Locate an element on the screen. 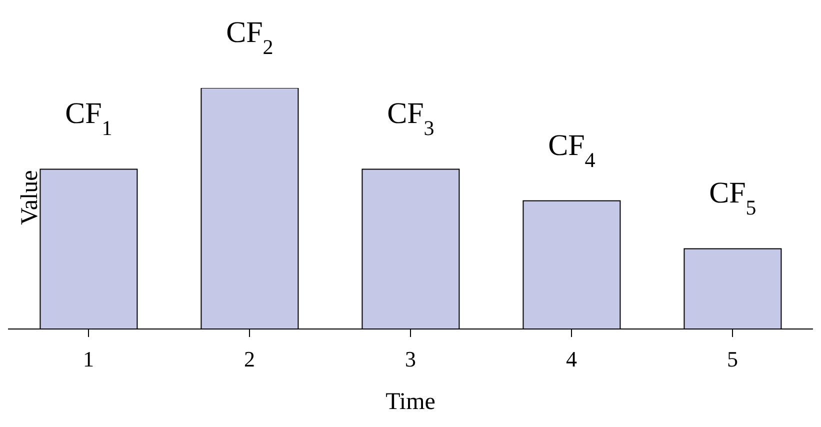 Image resolution: width=821 pixels, height=427 pixels. x-axis-title: Time is located at coordinates (411, 402).